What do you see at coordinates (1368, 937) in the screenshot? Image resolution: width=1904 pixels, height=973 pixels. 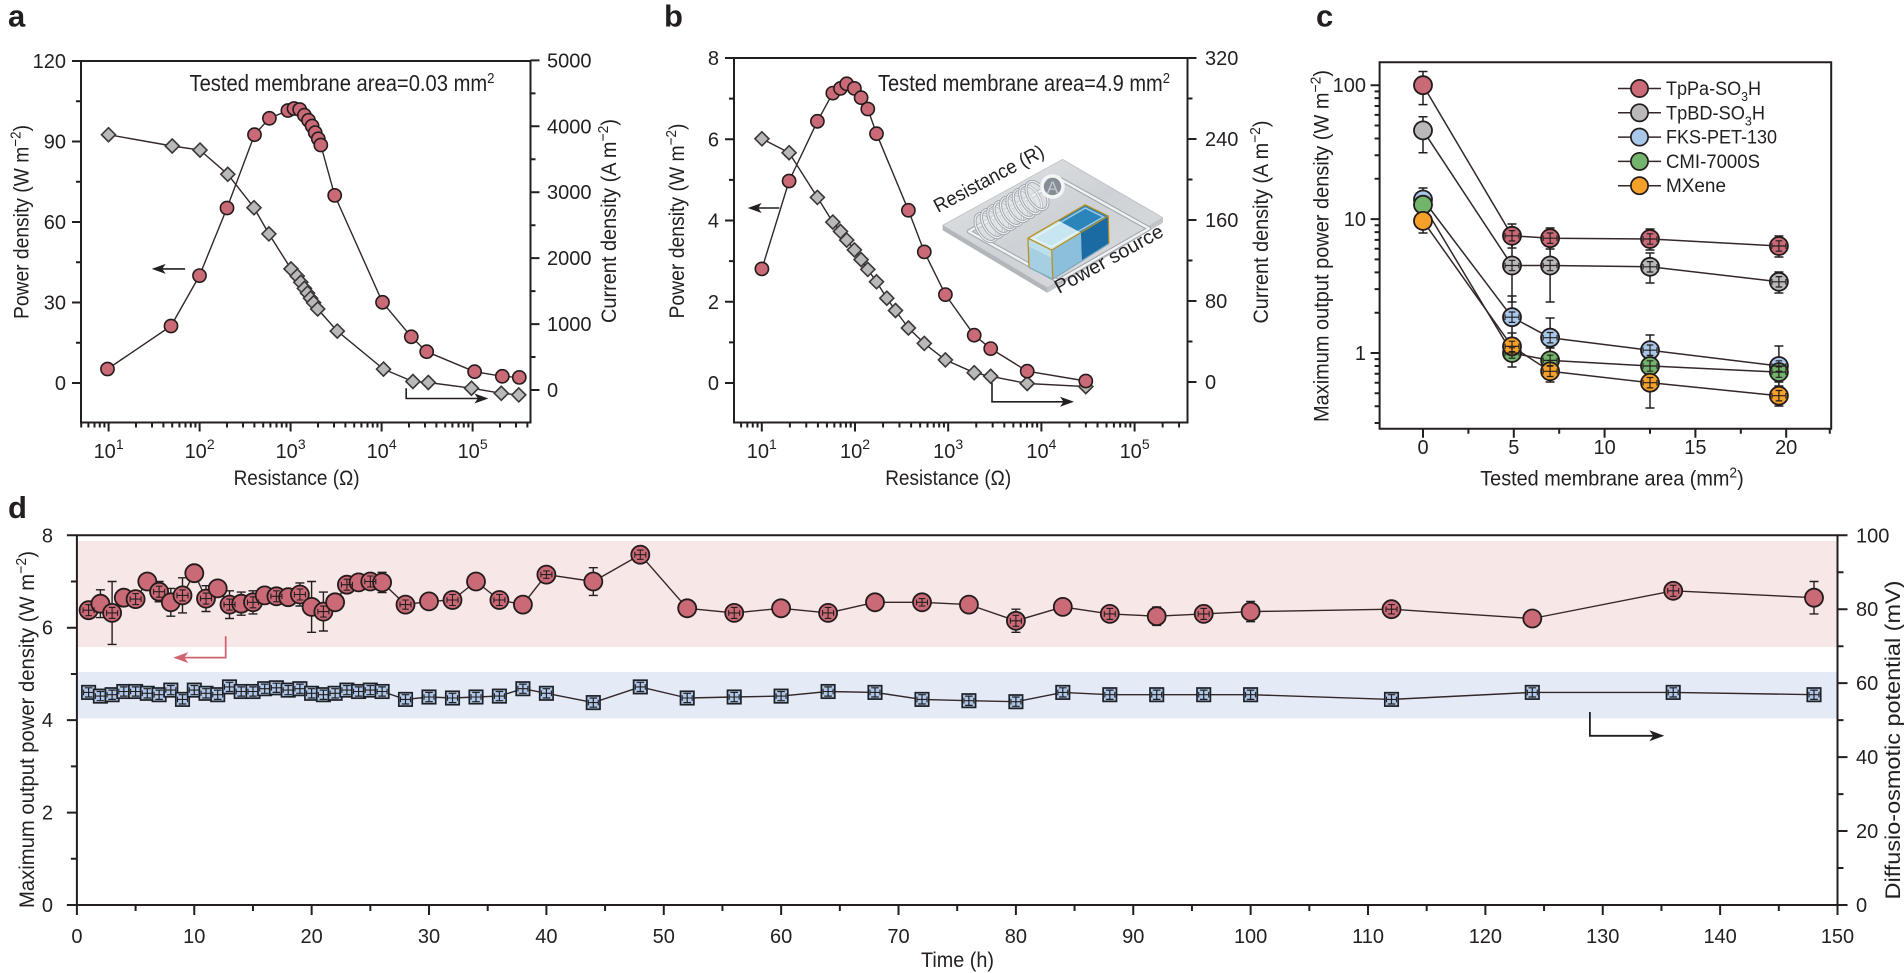 I see `svg-text: 110` at bounding box center [1368, 937].